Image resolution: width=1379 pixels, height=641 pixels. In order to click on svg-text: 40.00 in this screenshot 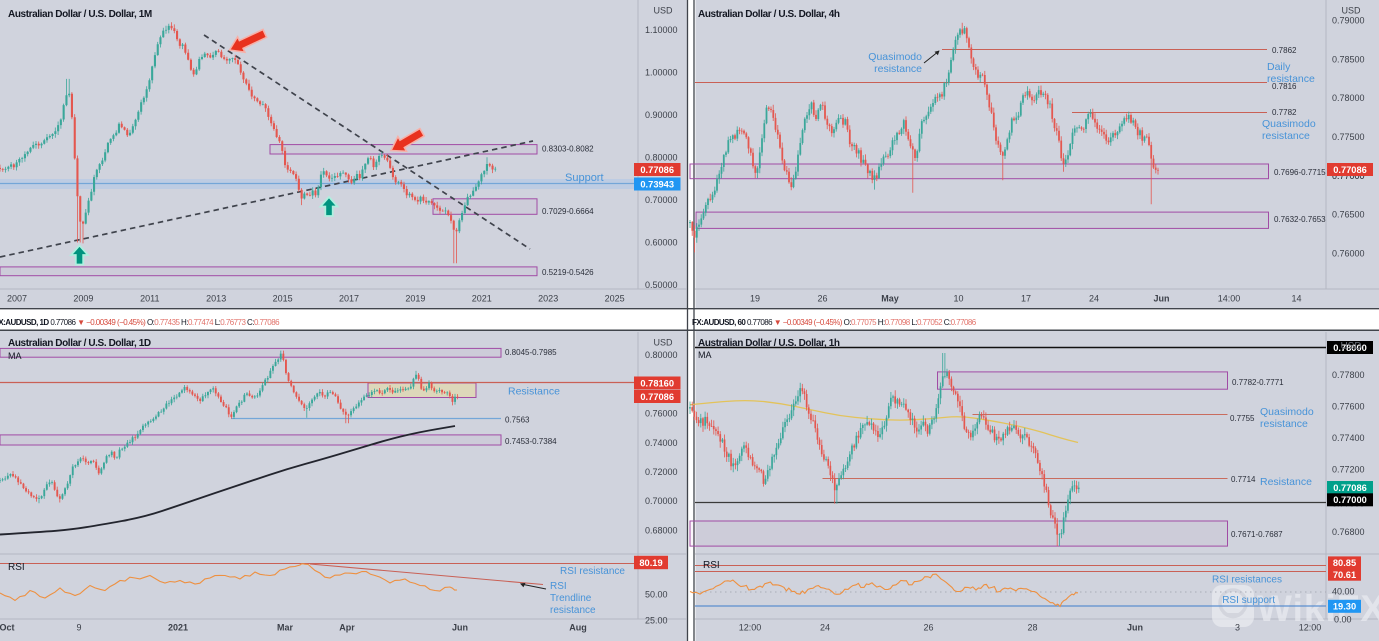, I will do `click(1343, 592)`.